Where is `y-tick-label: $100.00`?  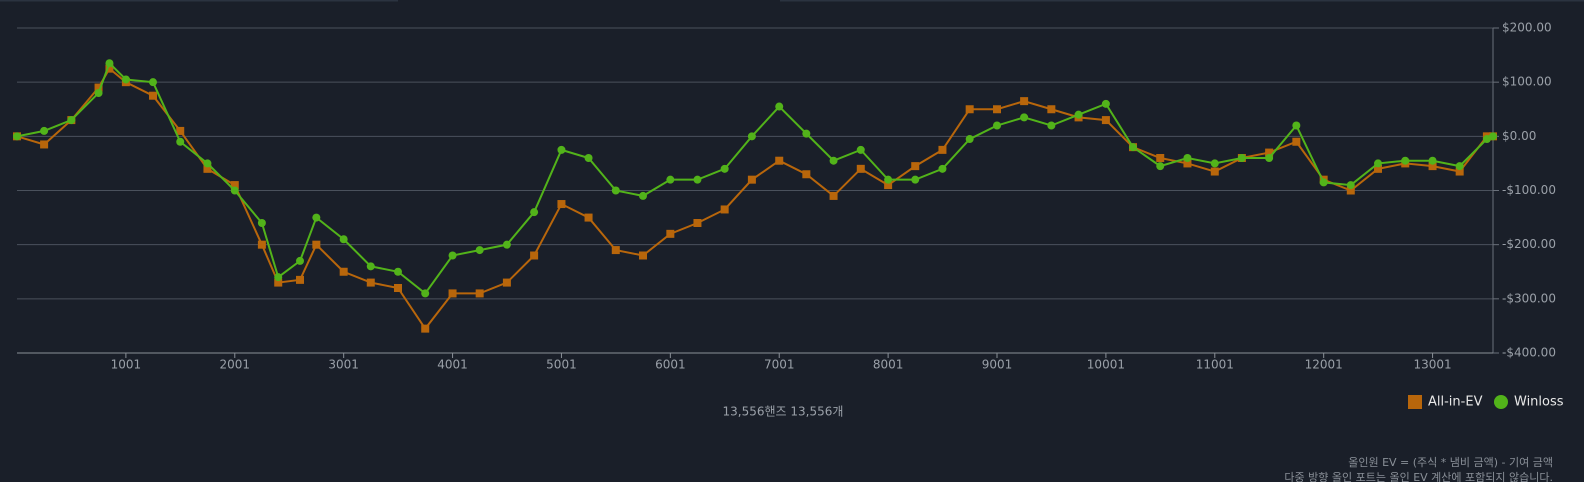
y-tick-label: $100.00 is located at coordinates (1527, 82).